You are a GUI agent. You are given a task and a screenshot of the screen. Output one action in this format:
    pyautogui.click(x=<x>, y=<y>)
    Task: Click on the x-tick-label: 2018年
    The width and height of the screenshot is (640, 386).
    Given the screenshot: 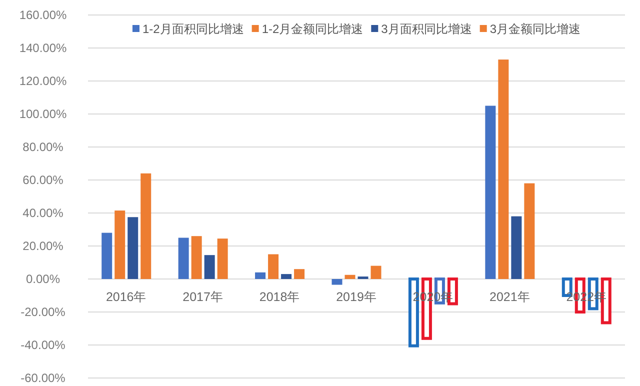 What is the action you would take?
    pyautogui.click(x=279, y=297)
    